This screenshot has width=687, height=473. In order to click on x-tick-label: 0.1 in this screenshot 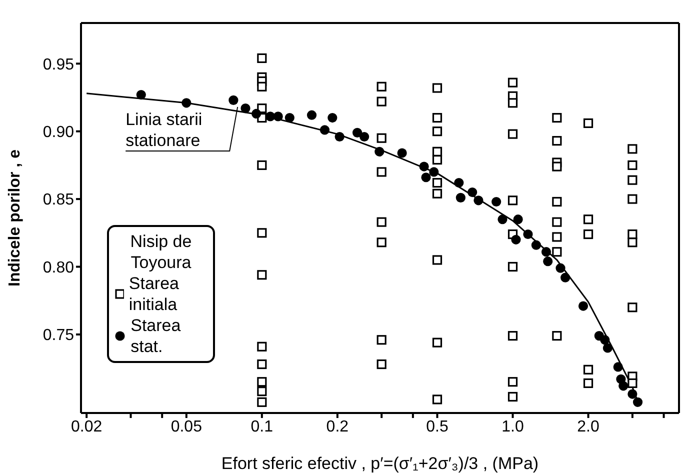, I will do `click(262, 427)`.